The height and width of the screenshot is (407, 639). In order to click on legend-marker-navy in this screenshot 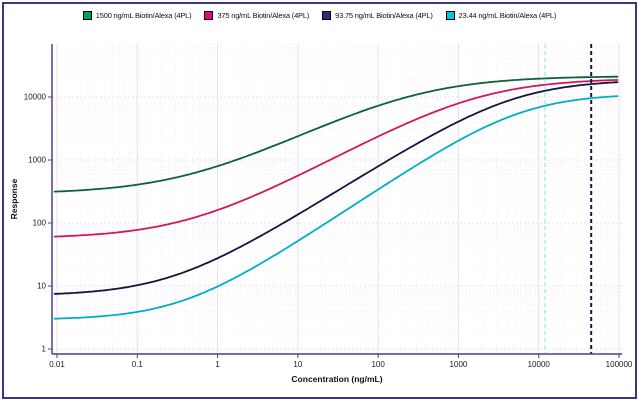, I will do `click(327, 15)`.